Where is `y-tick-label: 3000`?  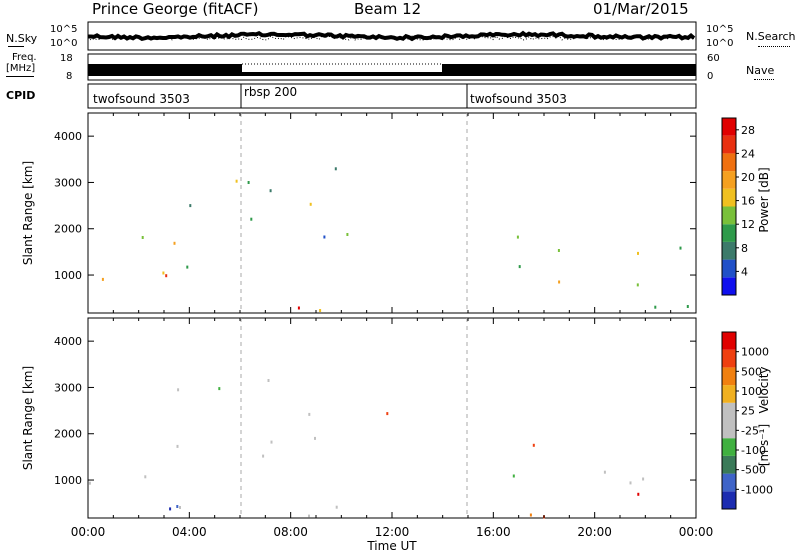 y-tick-label: 3000 is located at coordinates (68, 387).